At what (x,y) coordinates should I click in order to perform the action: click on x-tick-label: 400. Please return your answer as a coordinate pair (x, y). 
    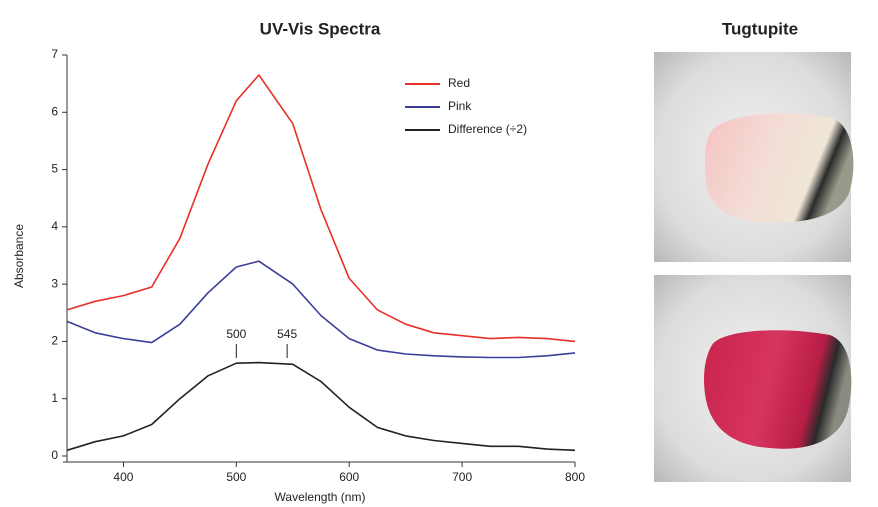
    Looking at the image, I should click on (123, 477).